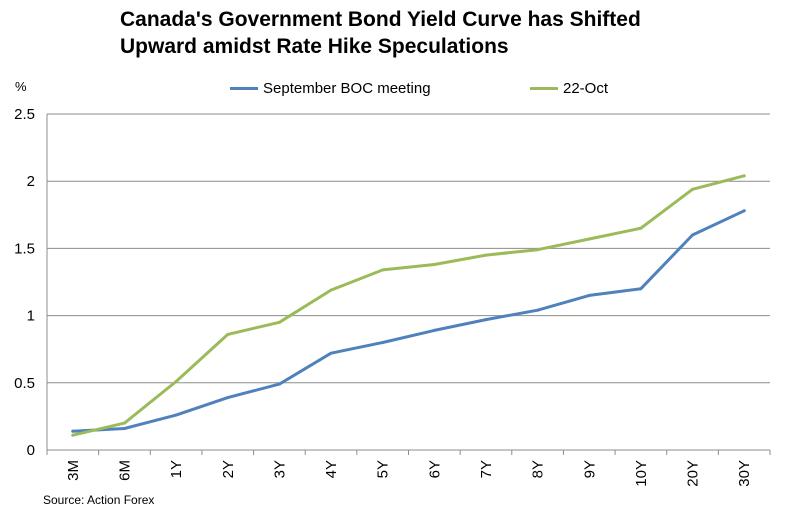 Image resolution: width=788 pixels, height=511 pixels. What do you see at coordinates (228, 469) in the screenshot?
I see `x-tick-label: 2Y` at bounding box center [228, 469].